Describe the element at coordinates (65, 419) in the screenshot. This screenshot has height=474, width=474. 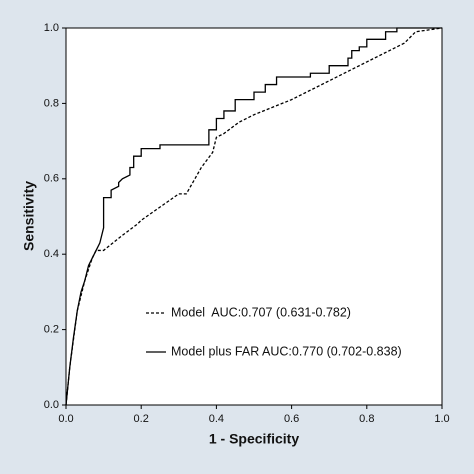
I see `x-tick-label: 0.0` at that location.